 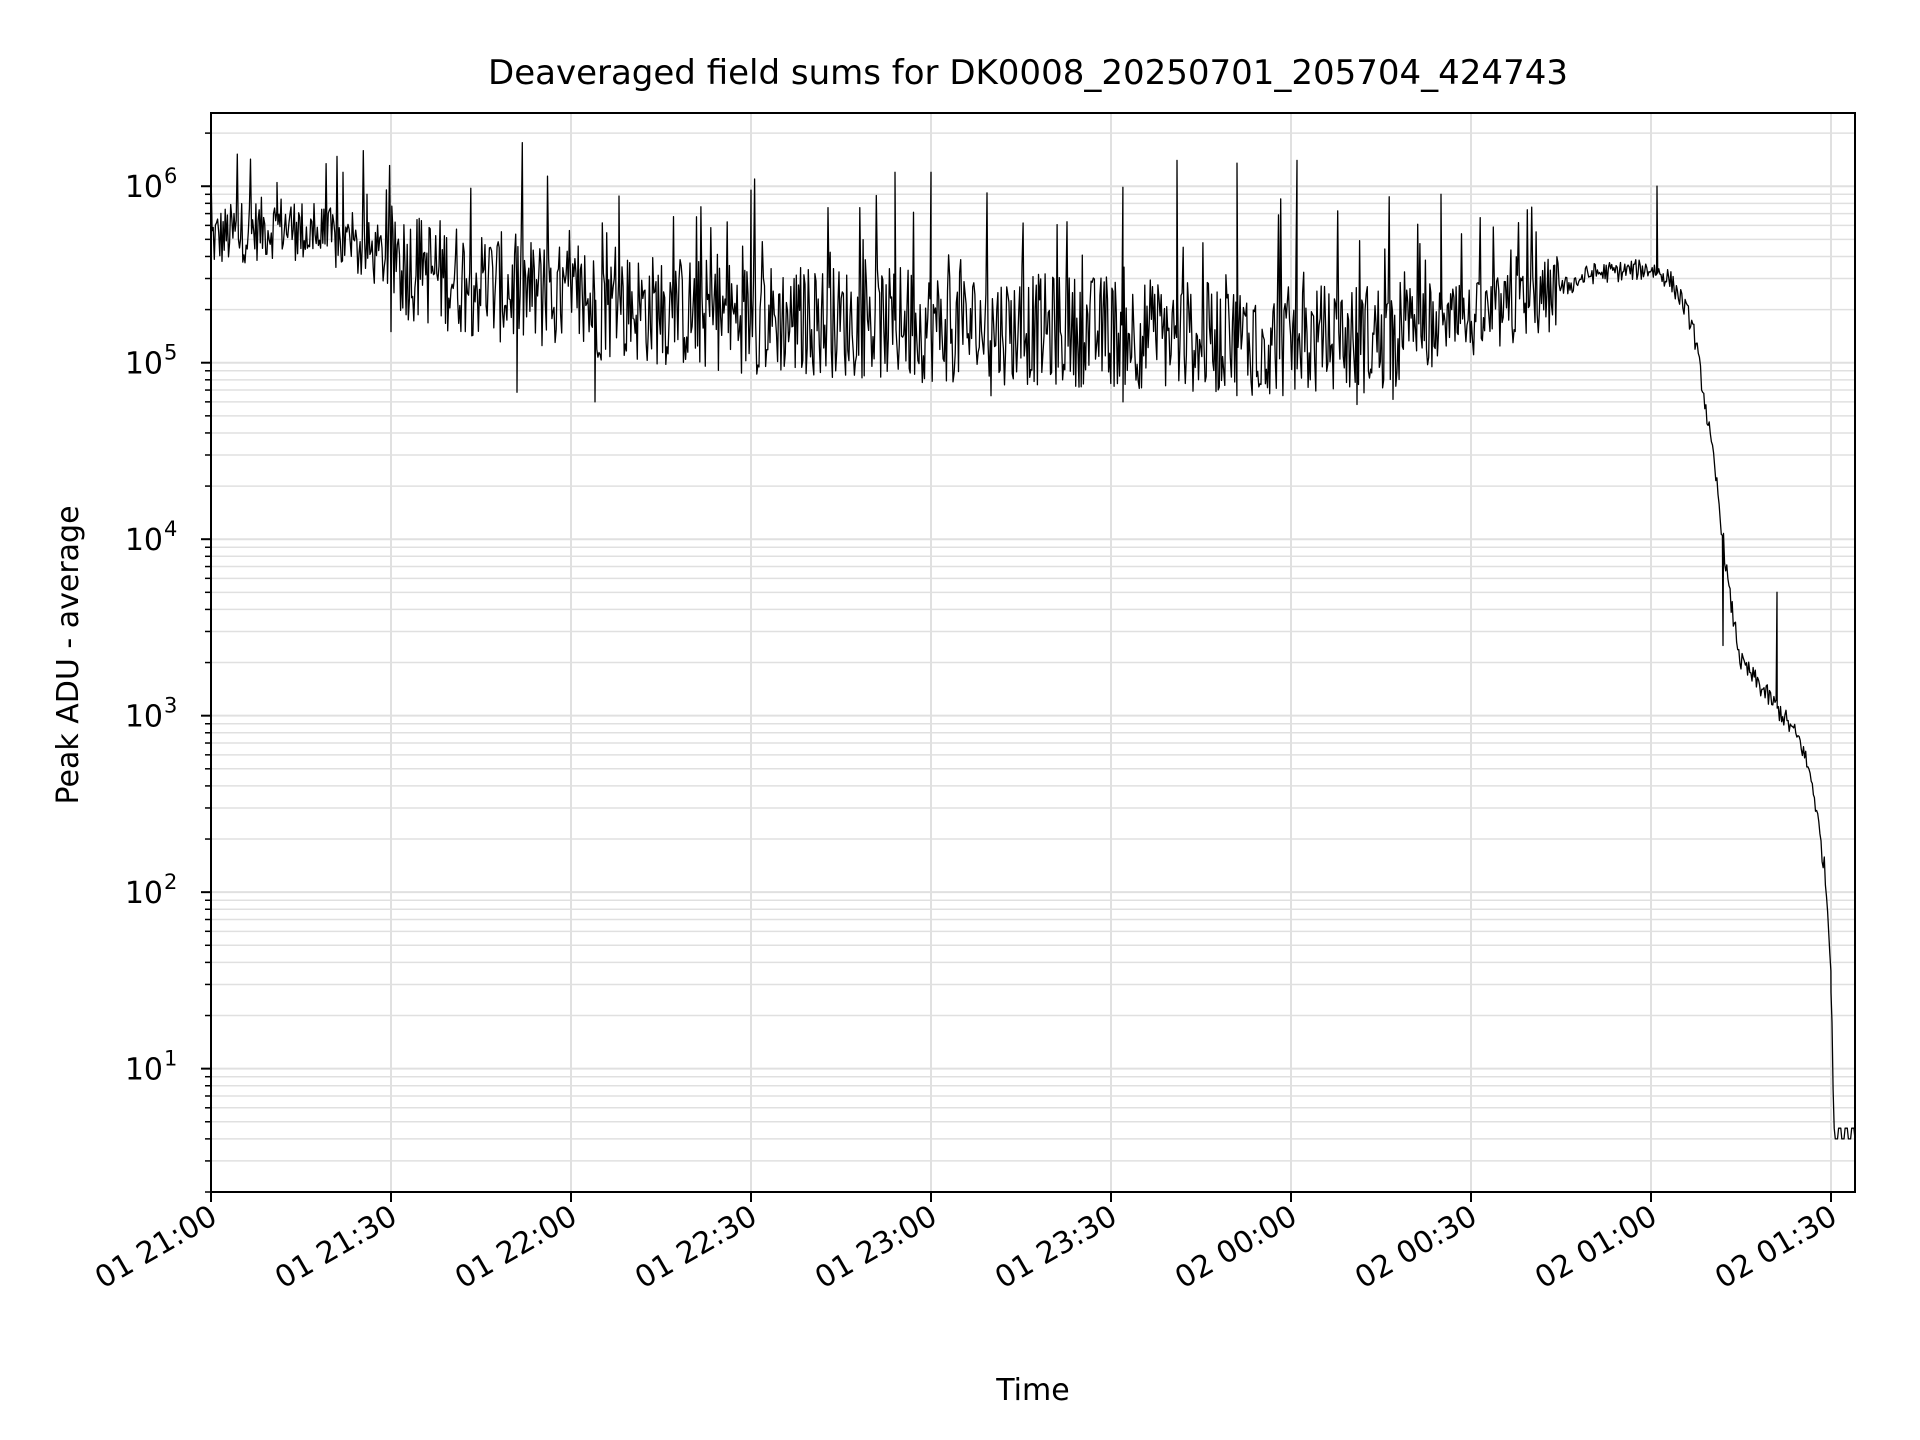 What do you see at coordinates (170, 882) in the screenshot?
I see `y-tick-exponent: 2` at bounding box center [170, 882].